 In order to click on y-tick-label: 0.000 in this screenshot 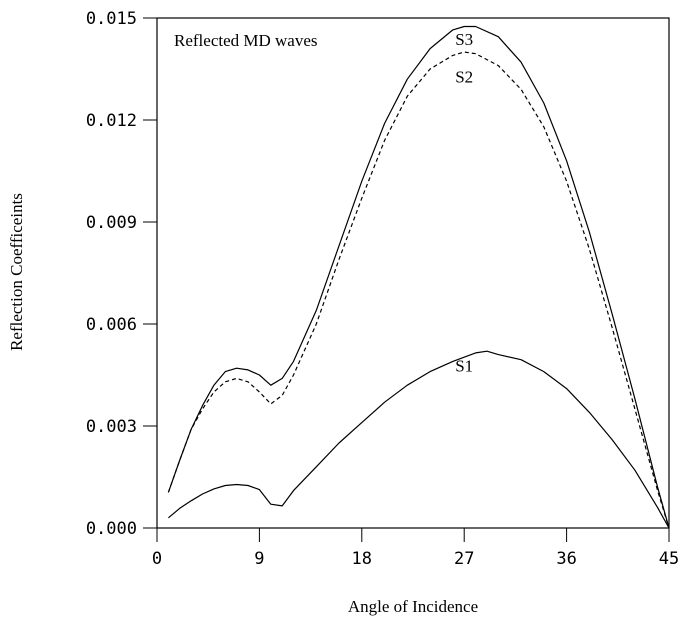, I will do `click(111, 529)`.